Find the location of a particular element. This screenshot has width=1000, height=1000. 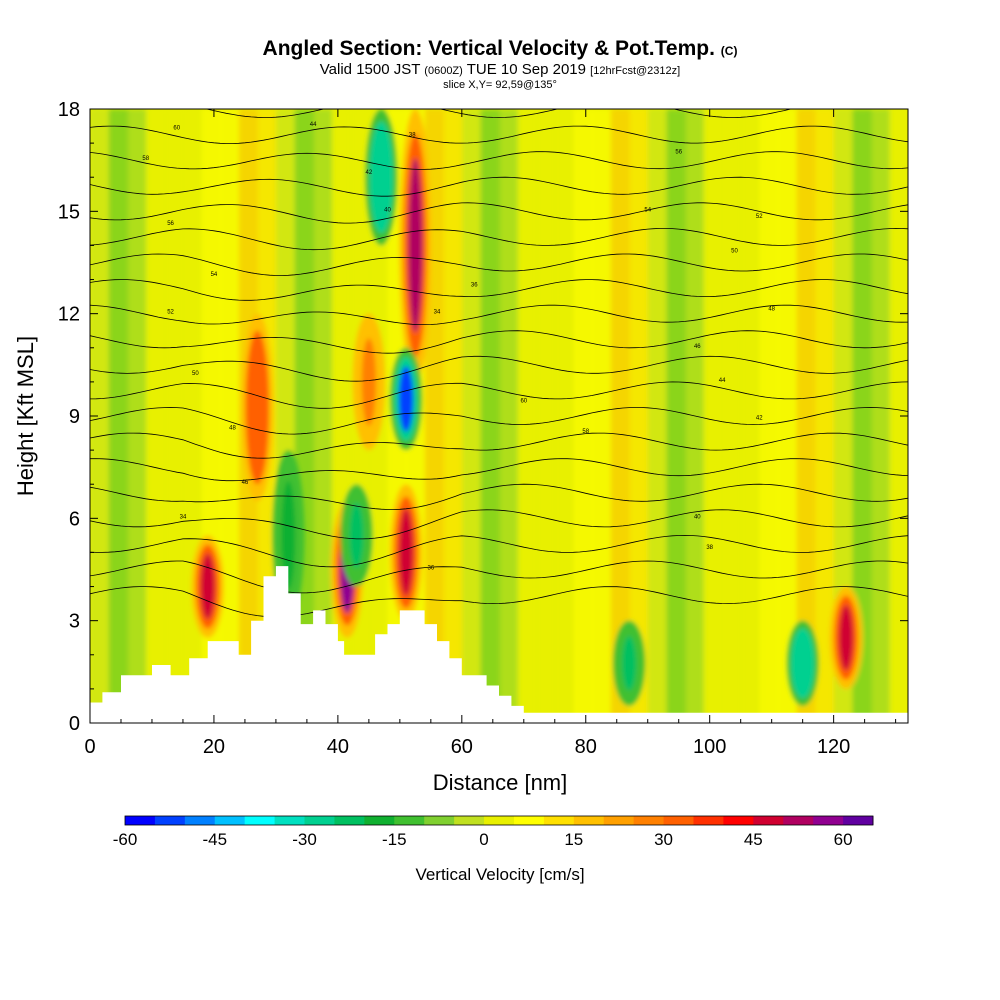

y-axis-label: Height [Kft MSL] is located at coordinates (25, 416).